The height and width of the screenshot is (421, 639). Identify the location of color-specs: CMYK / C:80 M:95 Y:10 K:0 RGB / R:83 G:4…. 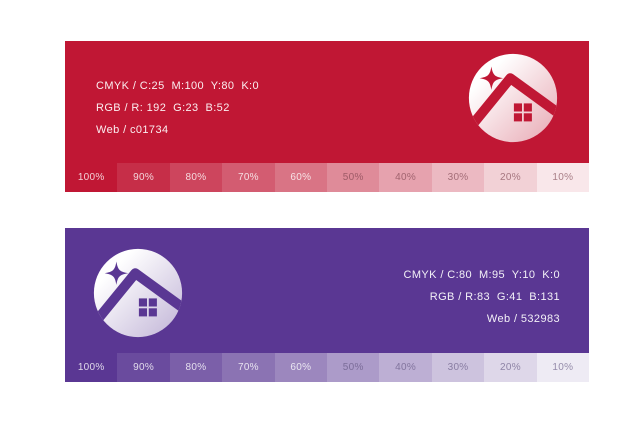
(481, 297).